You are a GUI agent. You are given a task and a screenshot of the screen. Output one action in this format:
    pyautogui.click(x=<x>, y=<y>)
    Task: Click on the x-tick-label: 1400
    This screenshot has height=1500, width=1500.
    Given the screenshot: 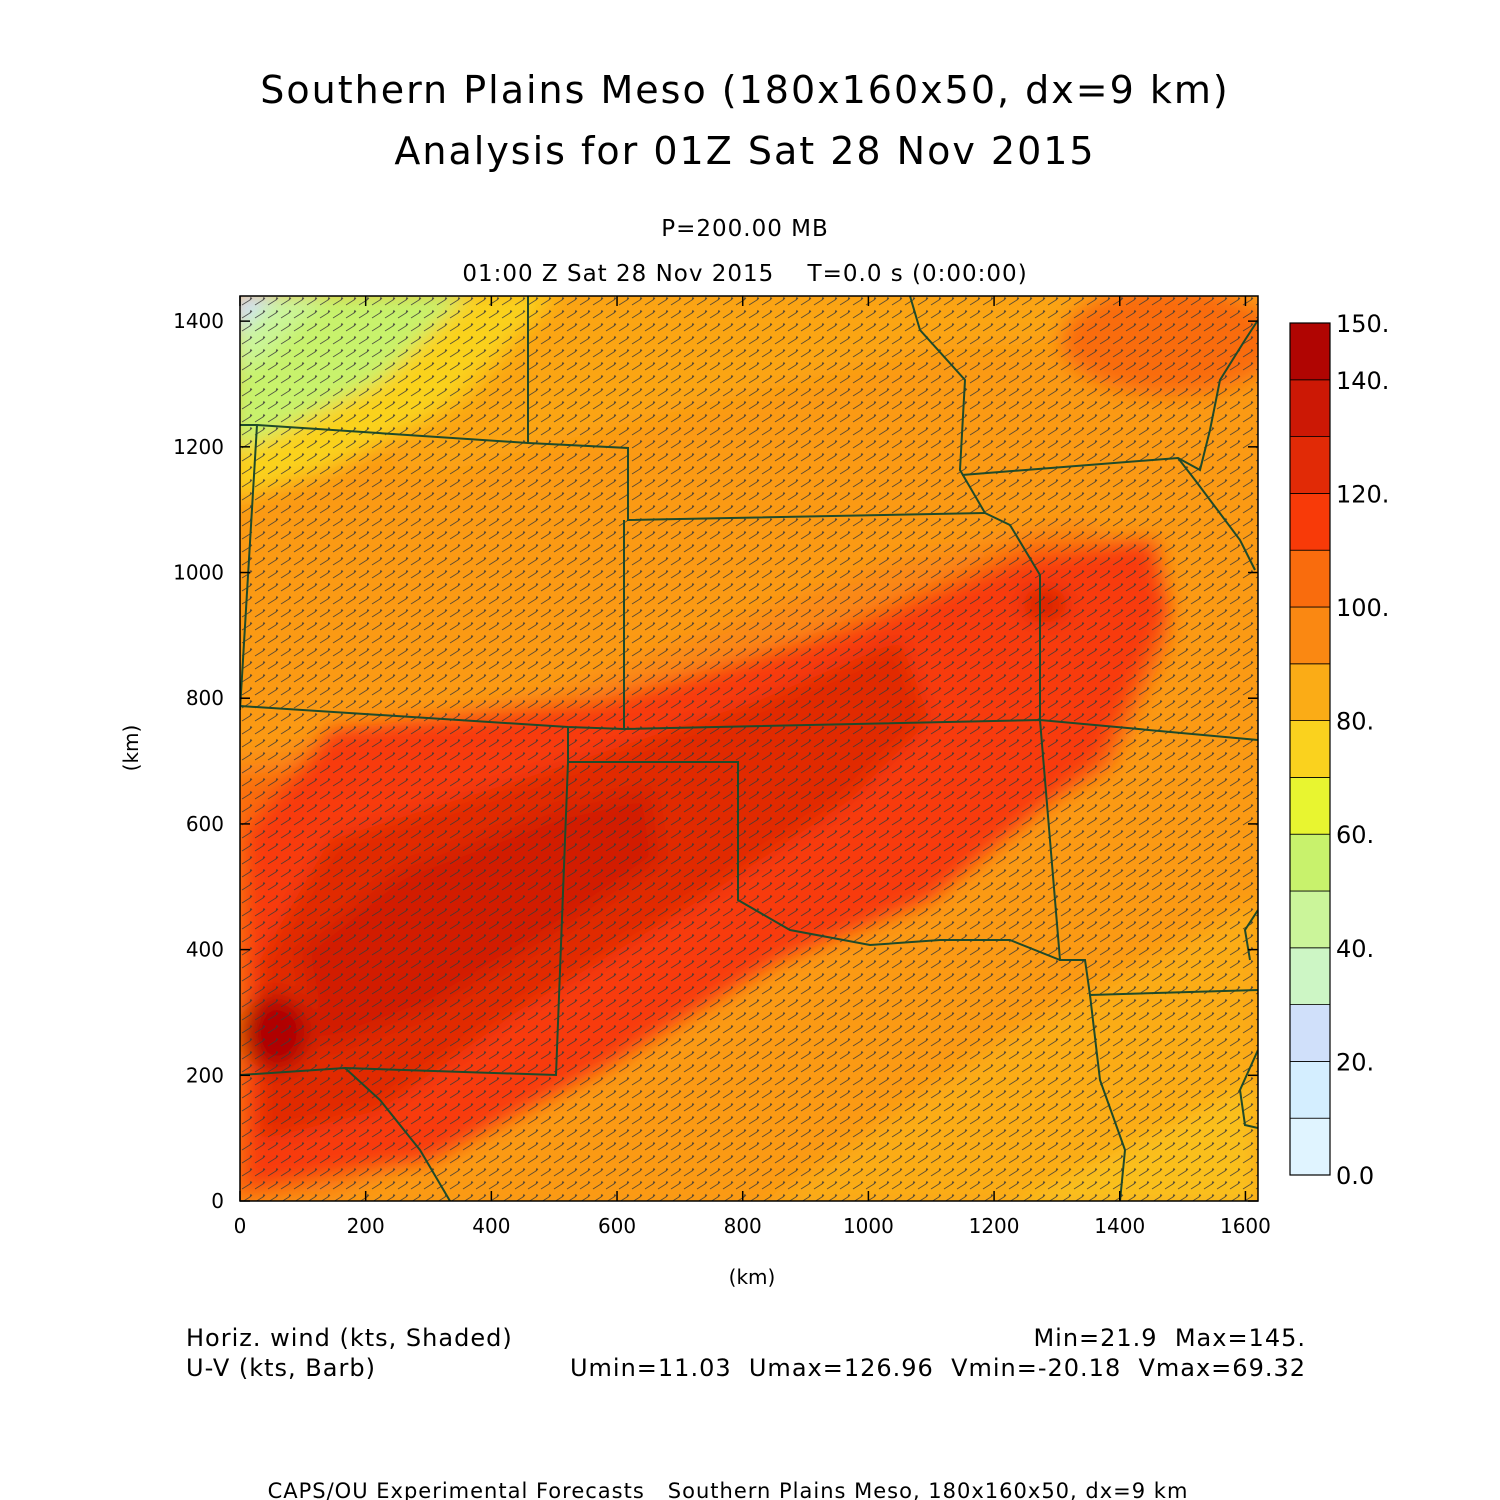 What is the action you would take?
    pyautogui.click(x=1119, y=1226)
    